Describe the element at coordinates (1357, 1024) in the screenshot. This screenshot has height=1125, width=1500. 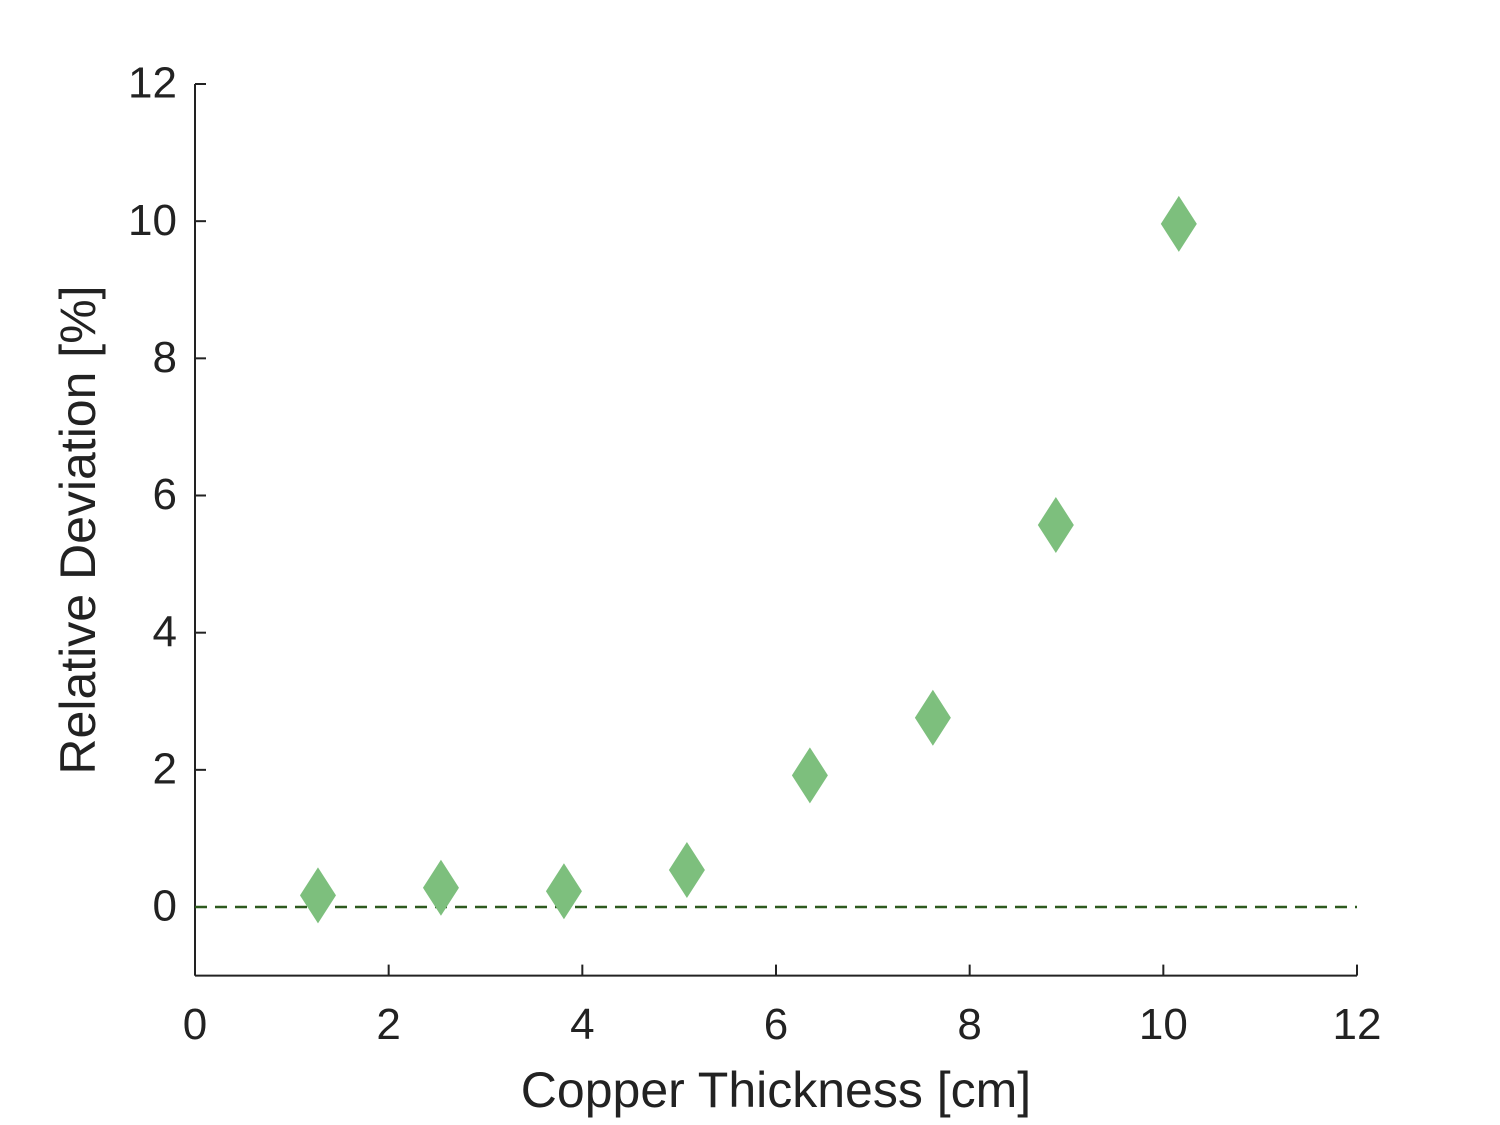
I see `x-tick-label: 12` at that location.